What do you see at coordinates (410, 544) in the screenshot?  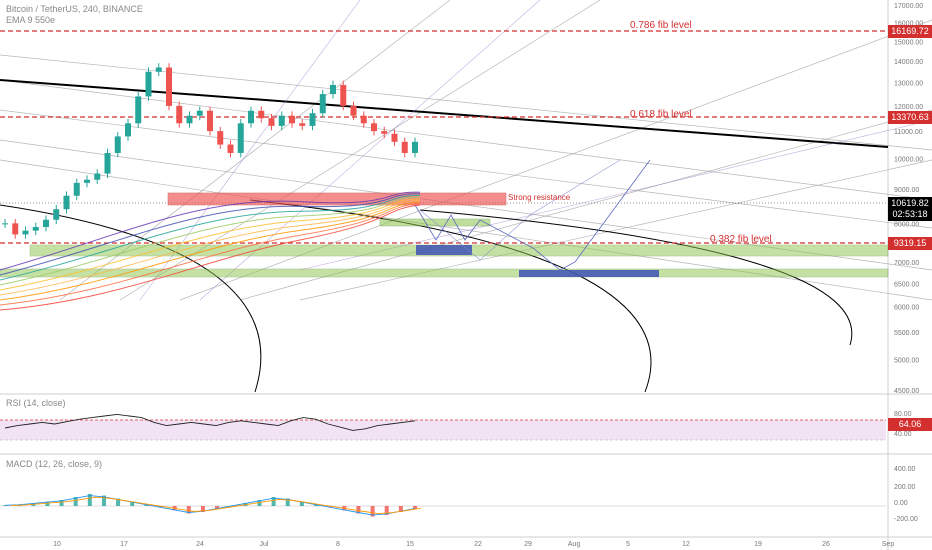 I see `x-tick-label: 15` at bounding box center [410, 544].